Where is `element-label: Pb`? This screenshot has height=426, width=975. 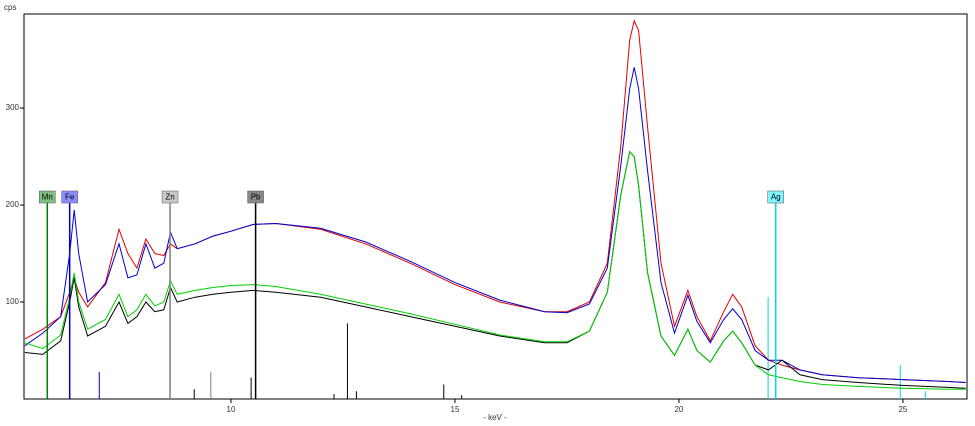
element-label: Pb is located at coordinates (256, 197).